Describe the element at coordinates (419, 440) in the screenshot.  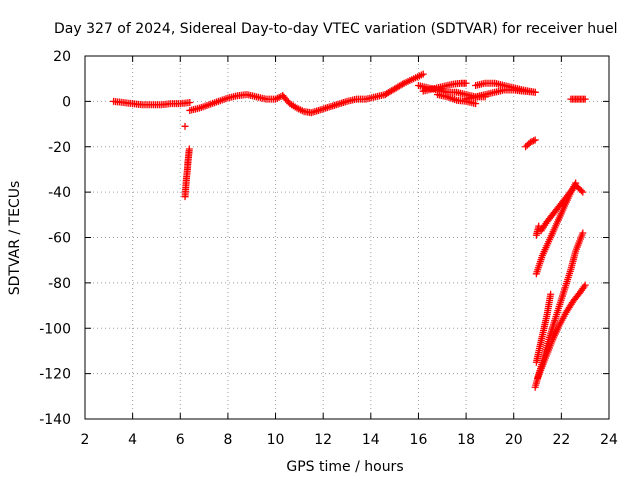
I see `x-tick-label: 16` at that location.